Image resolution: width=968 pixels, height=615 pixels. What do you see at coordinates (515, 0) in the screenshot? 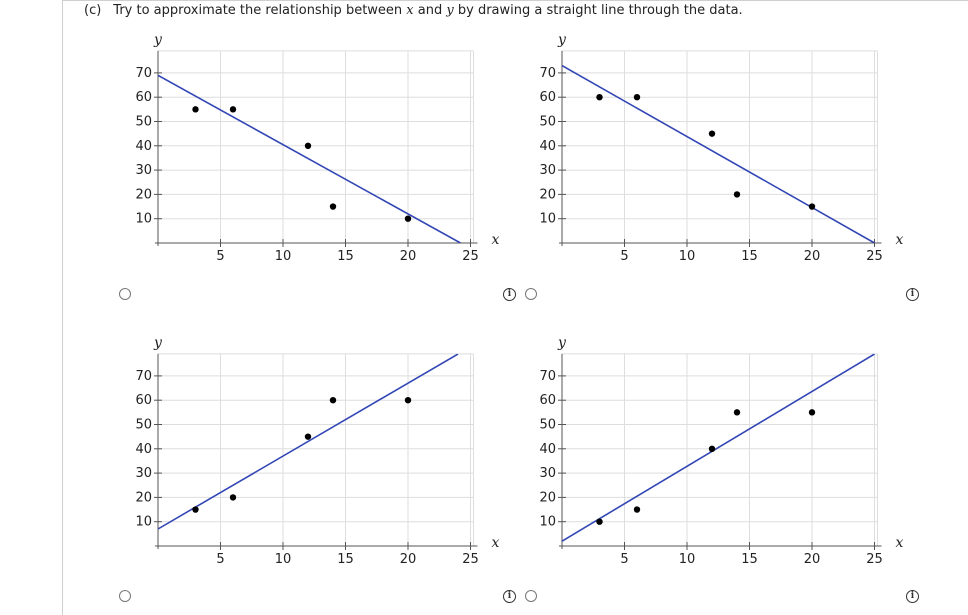
I see `frame-top-border` at bounding box center [515, 0].